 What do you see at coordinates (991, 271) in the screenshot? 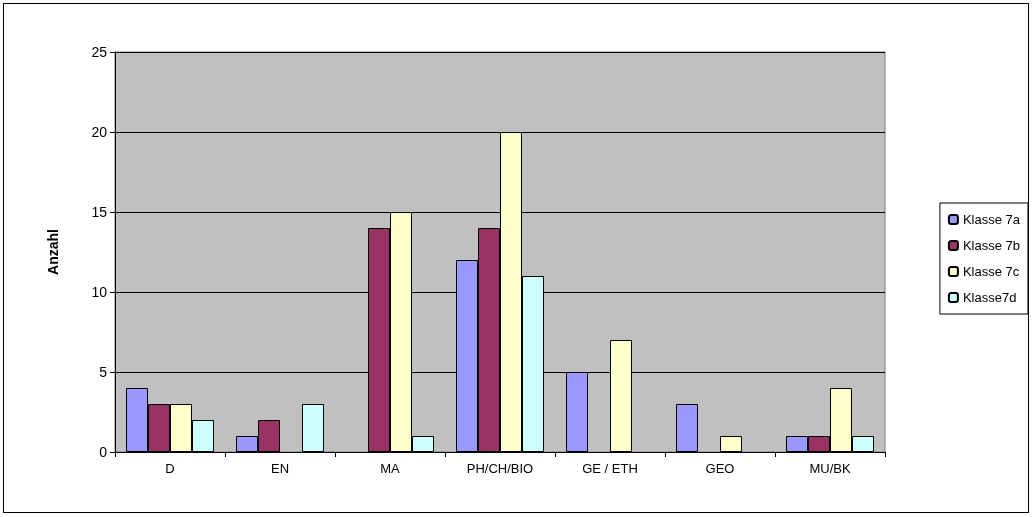
I see `legend-label: Klasse 7c` at bounding box center [991, 271].